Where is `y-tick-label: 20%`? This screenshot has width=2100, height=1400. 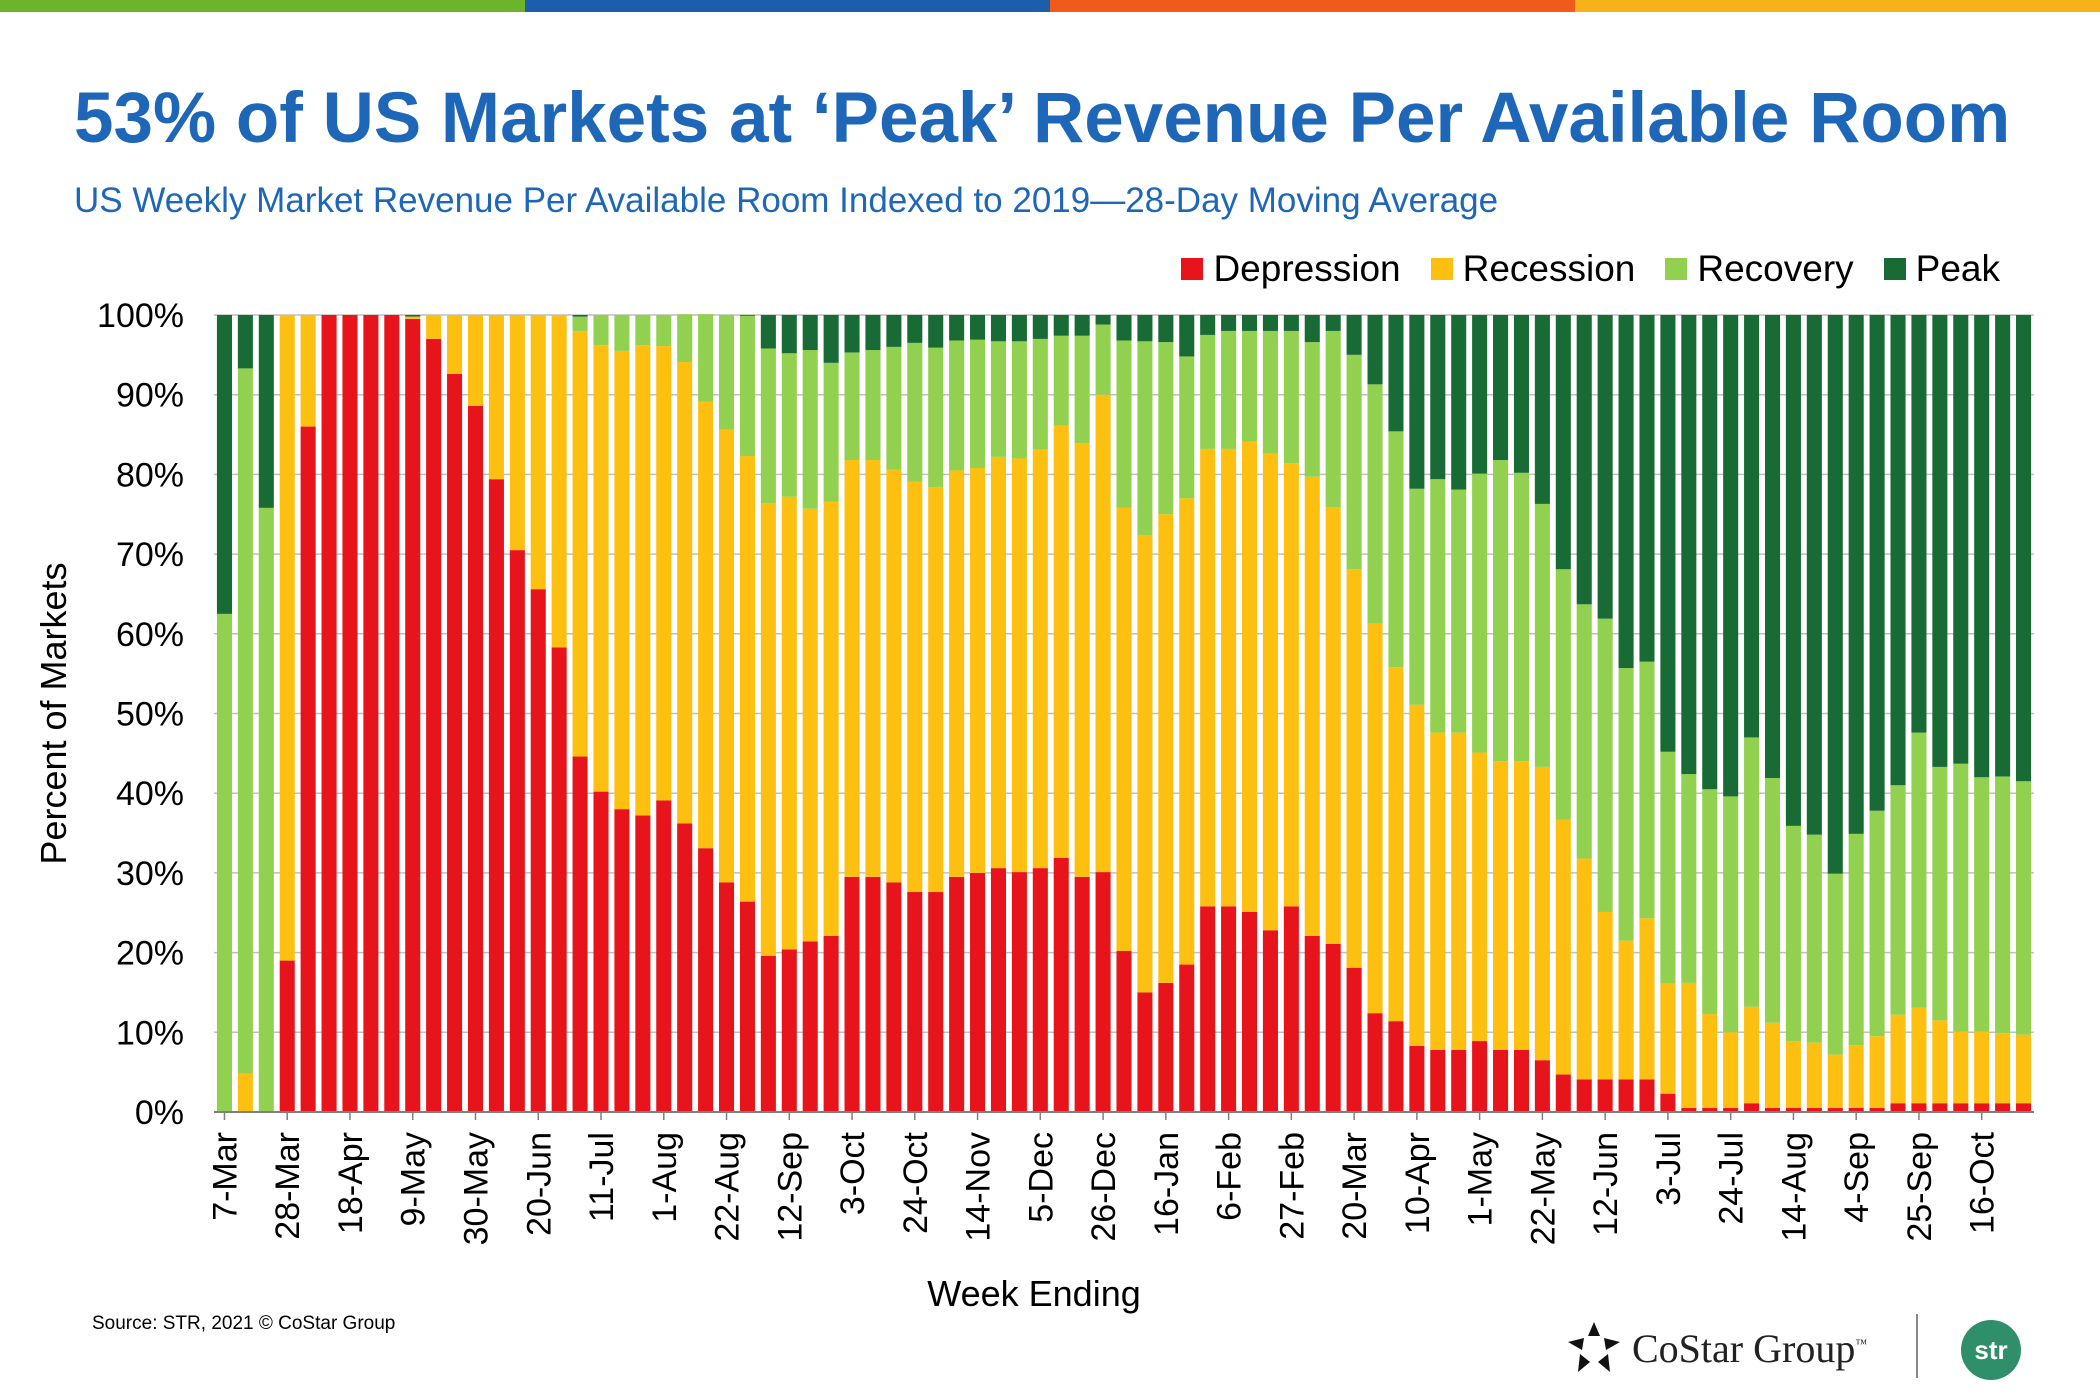
y-tick-label: 20% is located at coordinates (150, 954).